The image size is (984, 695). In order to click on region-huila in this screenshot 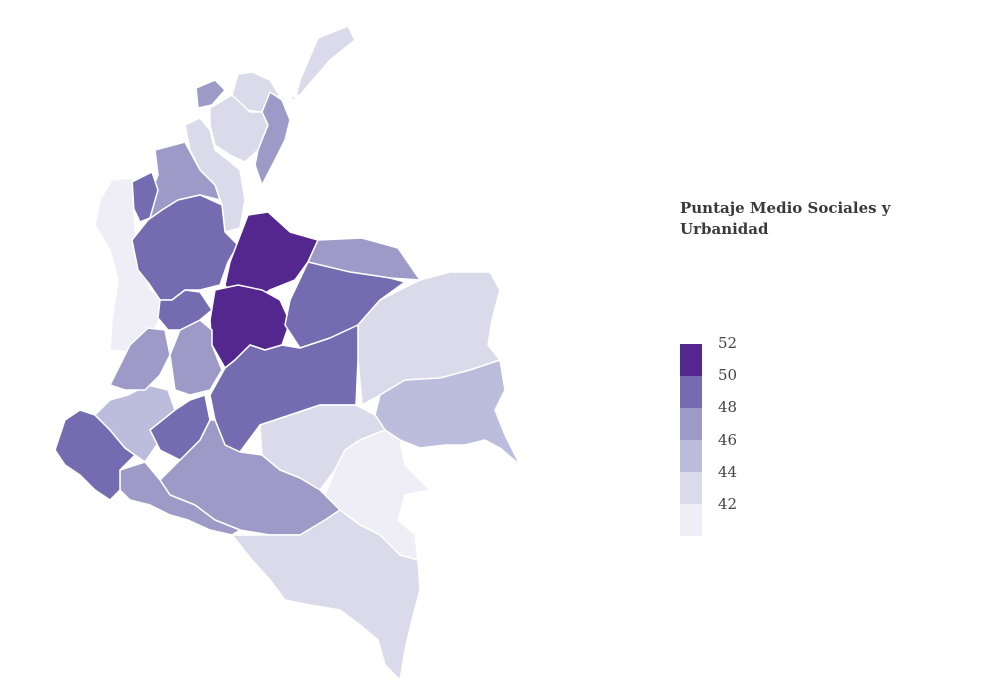, I will do `click(180, 427)`.